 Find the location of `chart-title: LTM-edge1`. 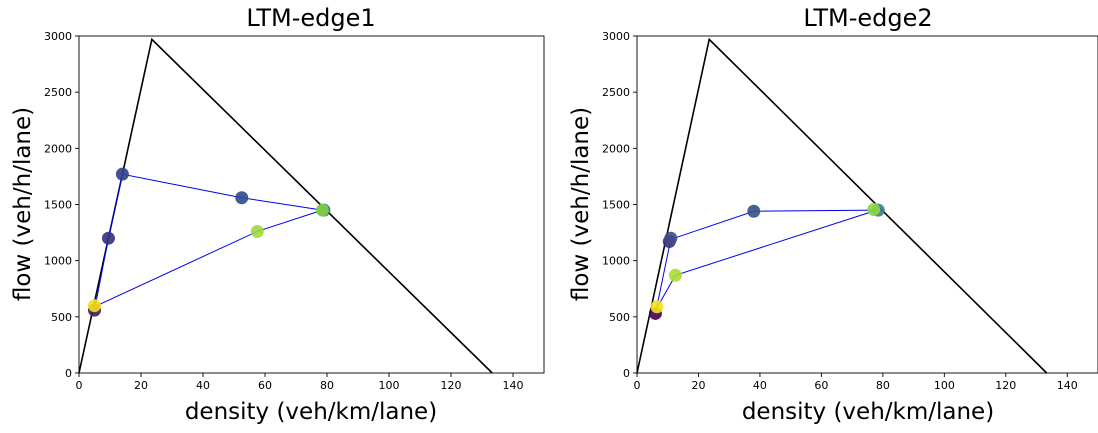

chart-title: LTM-edge1 is located at coordinates (310, 18).